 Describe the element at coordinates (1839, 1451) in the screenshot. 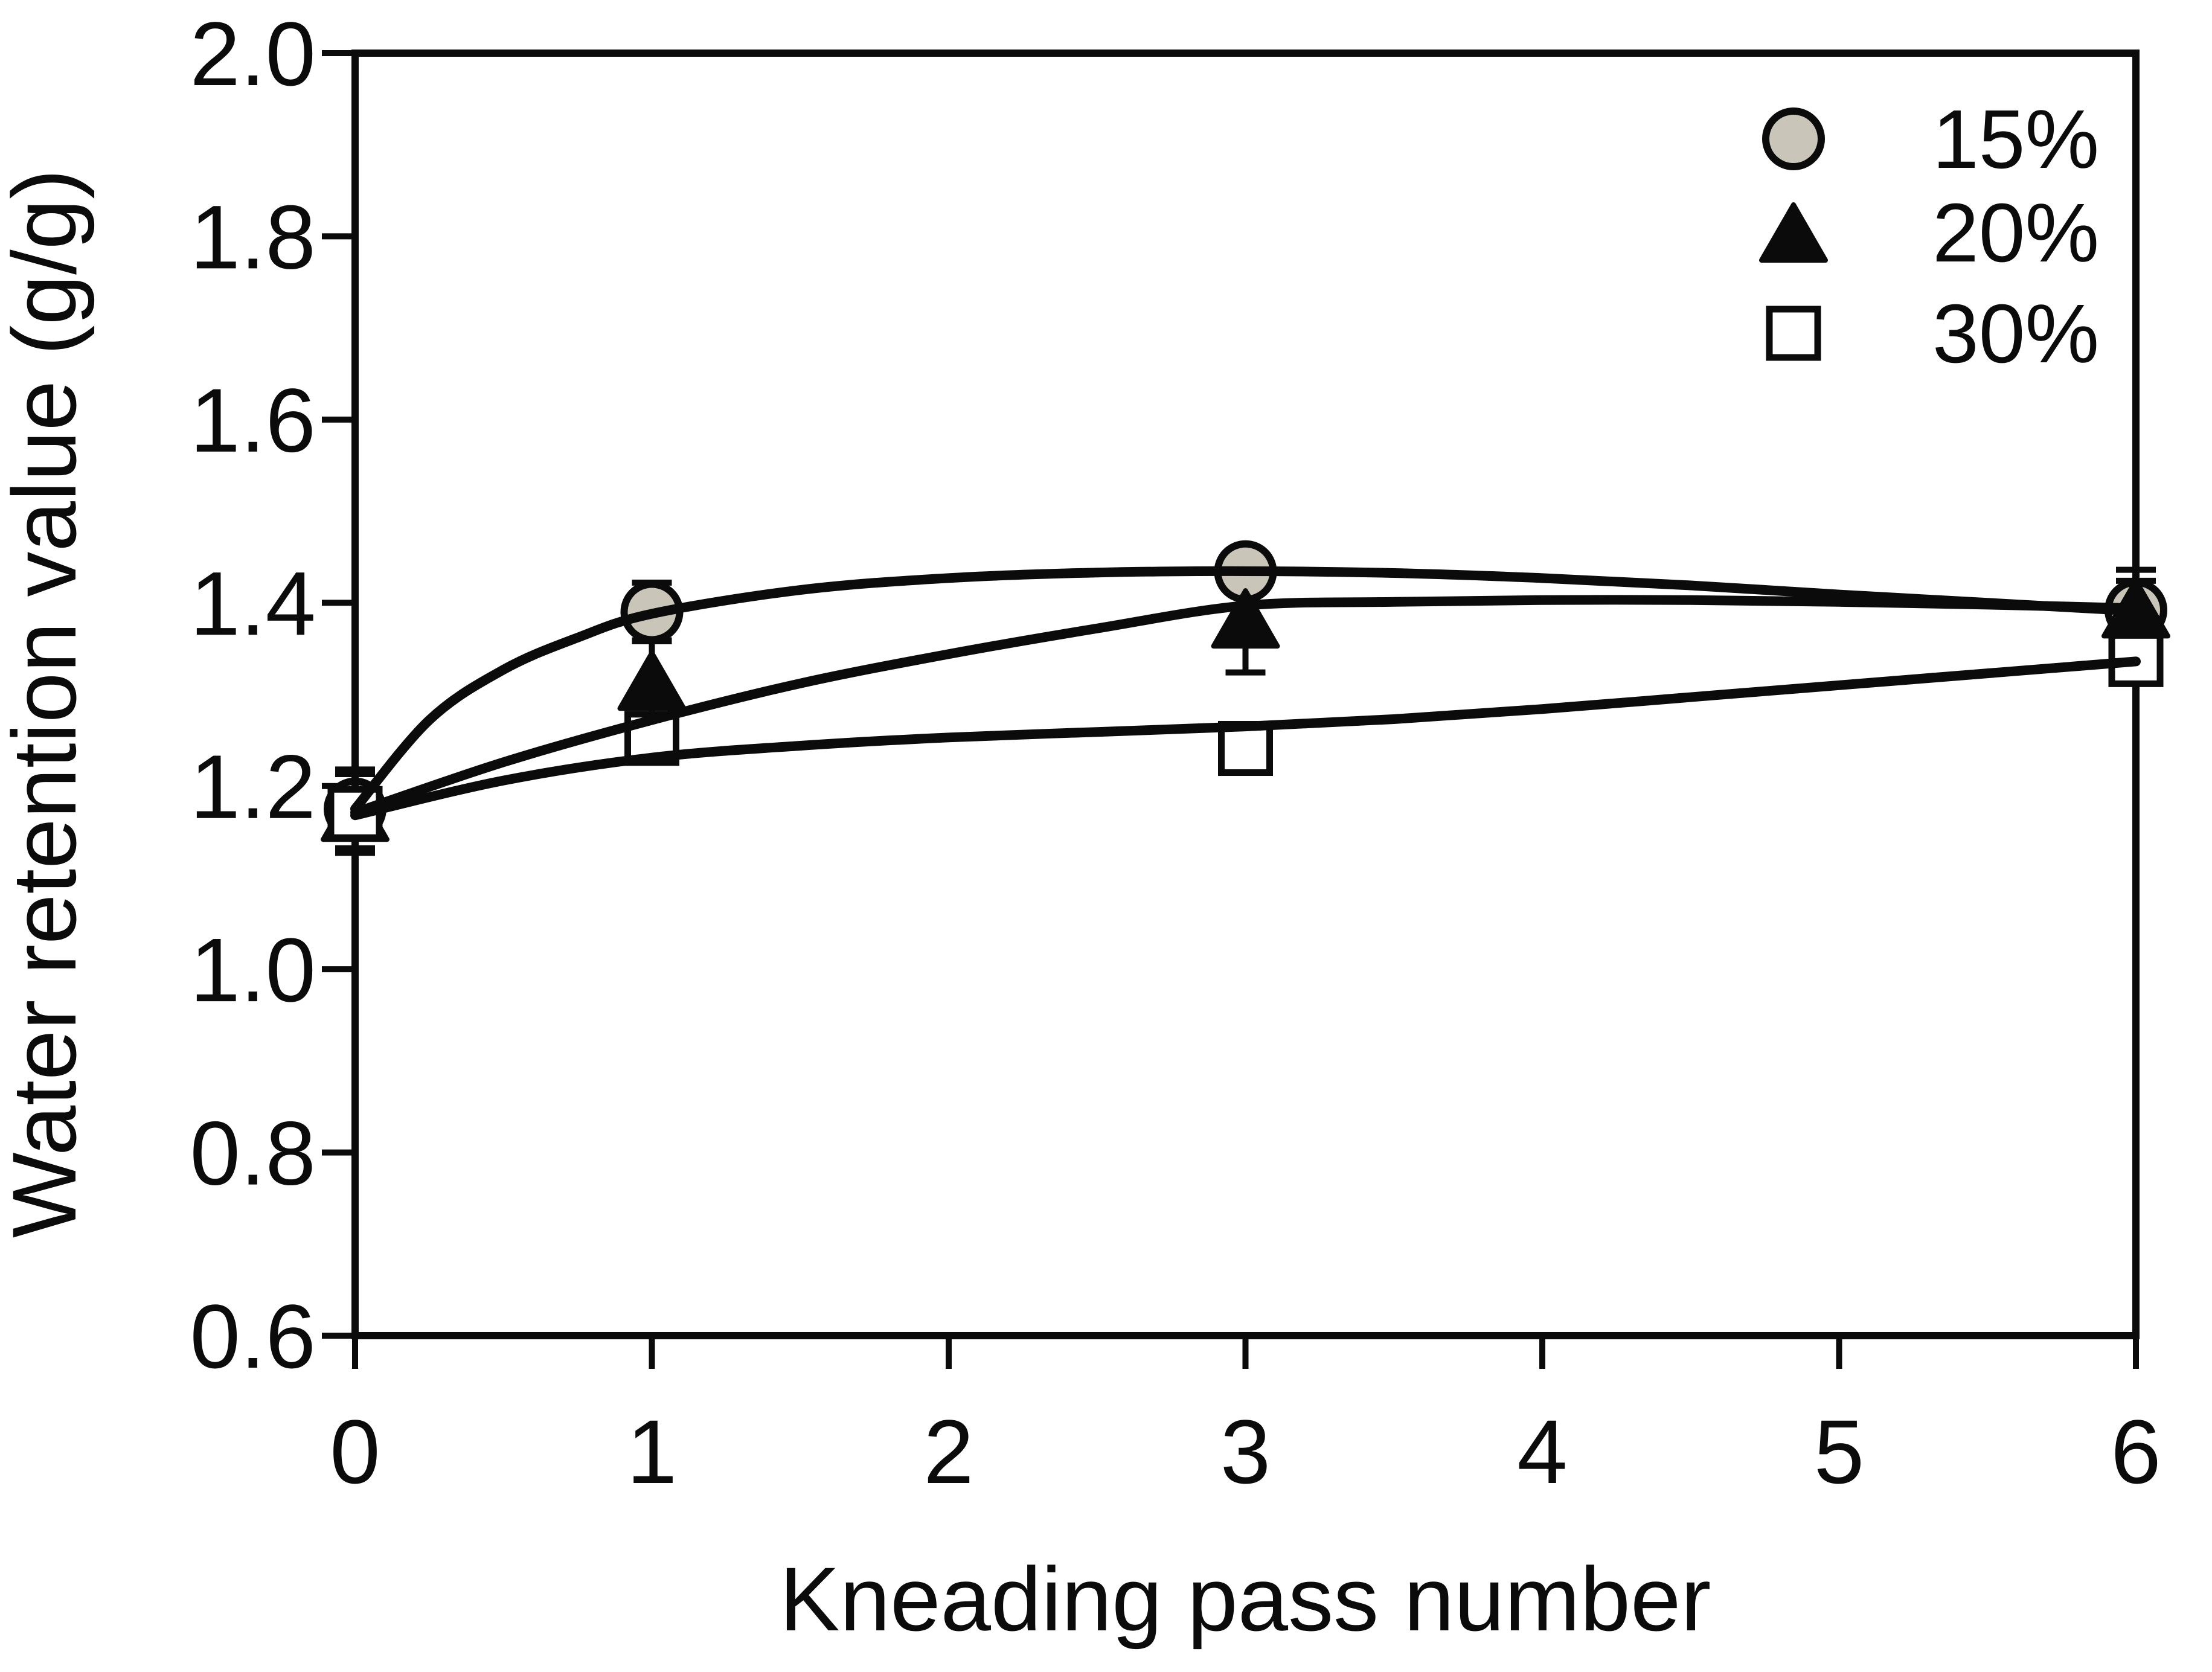

I see `x-tick-label: 5` at that location.